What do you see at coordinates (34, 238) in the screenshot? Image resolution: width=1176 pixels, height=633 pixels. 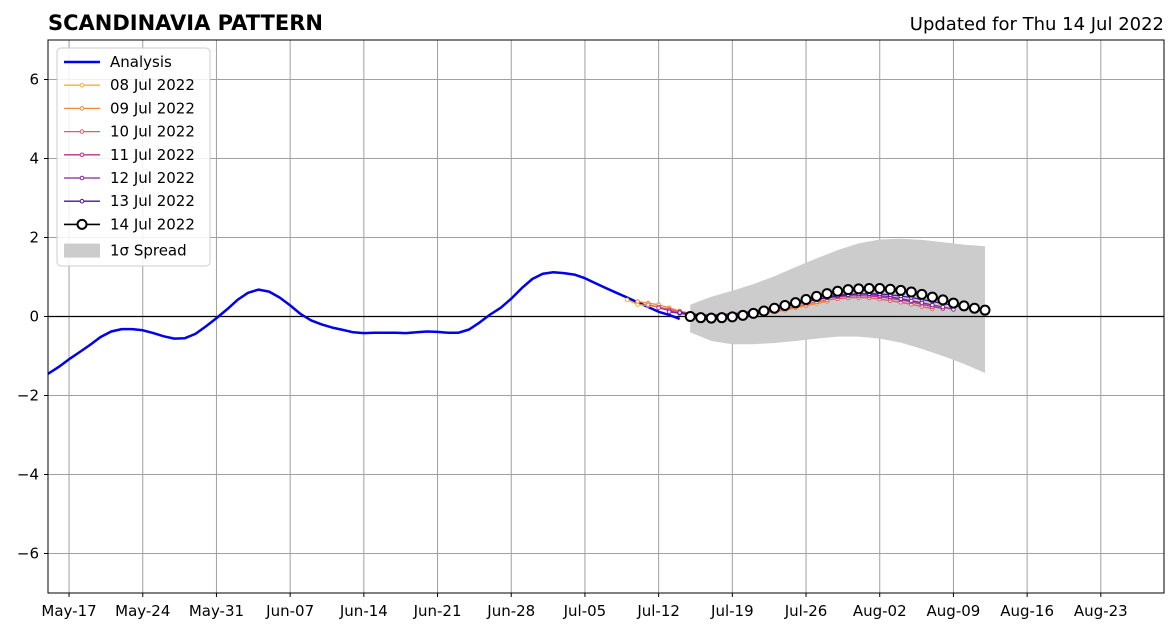 I see `y-tick-label: 2` at bounding box center [34, 238].